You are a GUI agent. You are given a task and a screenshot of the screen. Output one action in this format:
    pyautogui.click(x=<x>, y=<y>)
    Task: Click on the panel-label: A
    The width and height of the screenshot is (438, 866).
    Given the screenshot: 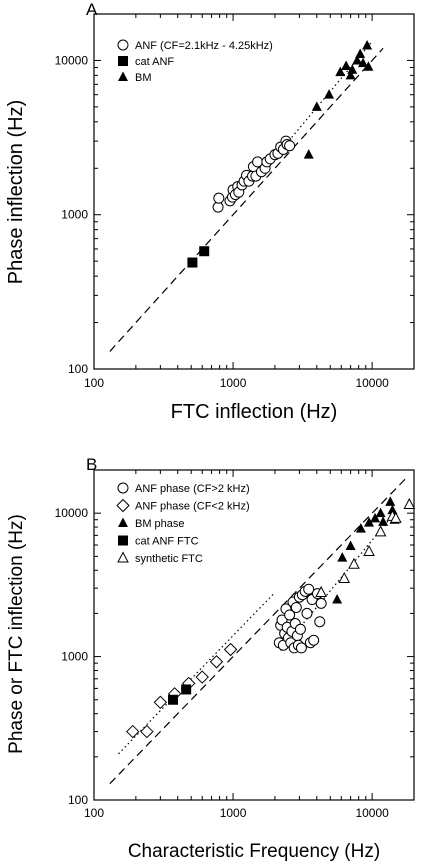 What is the action you would take?
    pyautogui.click(x=92, y=9)
    